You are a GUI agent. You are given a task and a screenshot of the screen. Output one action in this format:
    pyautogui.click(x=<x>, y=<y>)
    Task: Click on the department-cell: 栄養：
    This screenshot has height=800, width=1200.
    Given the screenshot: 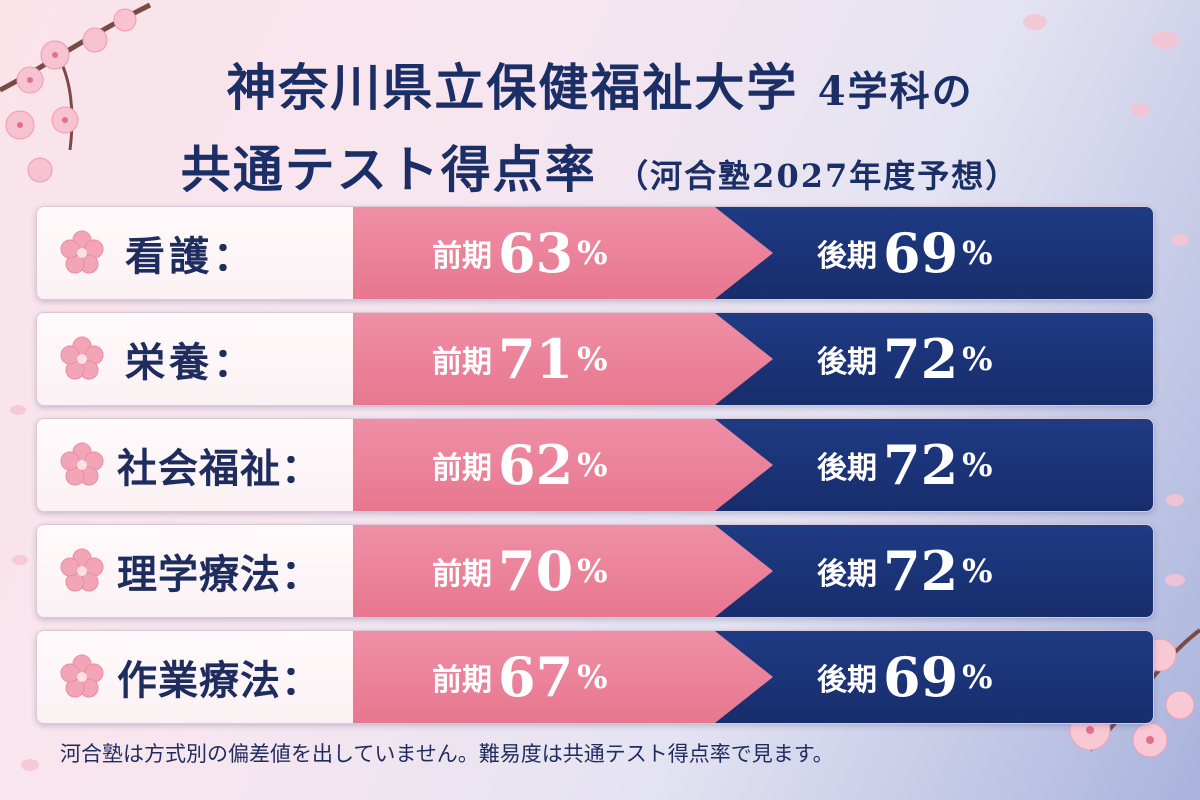 What is the action you would take?
    pyautogui.click(x=195, y=359)
    